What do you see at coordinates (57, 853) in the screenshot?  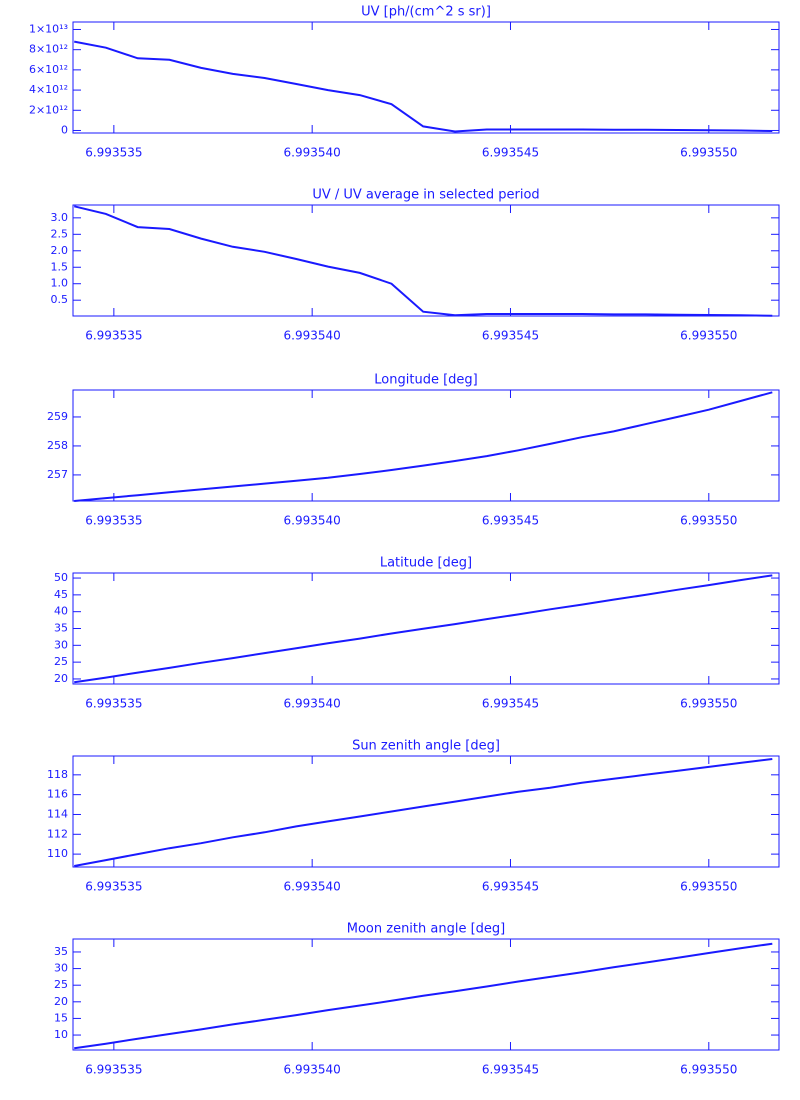 I see `y-tick-label: 110` at bounding box center [57, 853].